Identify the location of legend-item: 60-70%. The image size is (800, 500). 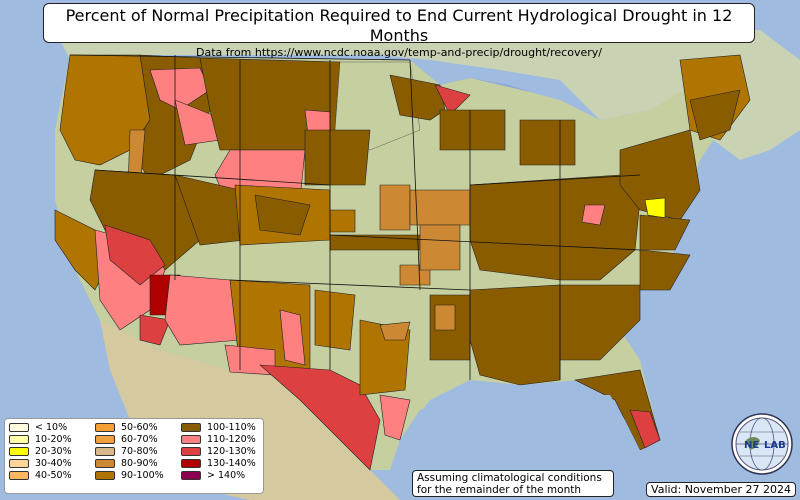
(129, 440).